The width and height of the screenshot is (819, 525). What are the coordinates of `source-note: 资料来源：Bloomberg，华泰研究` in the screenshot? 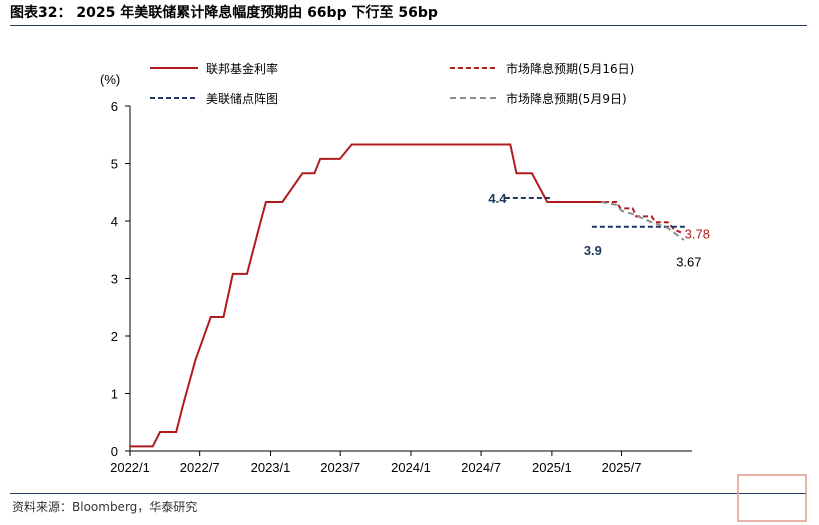 It's located at (105, 507).